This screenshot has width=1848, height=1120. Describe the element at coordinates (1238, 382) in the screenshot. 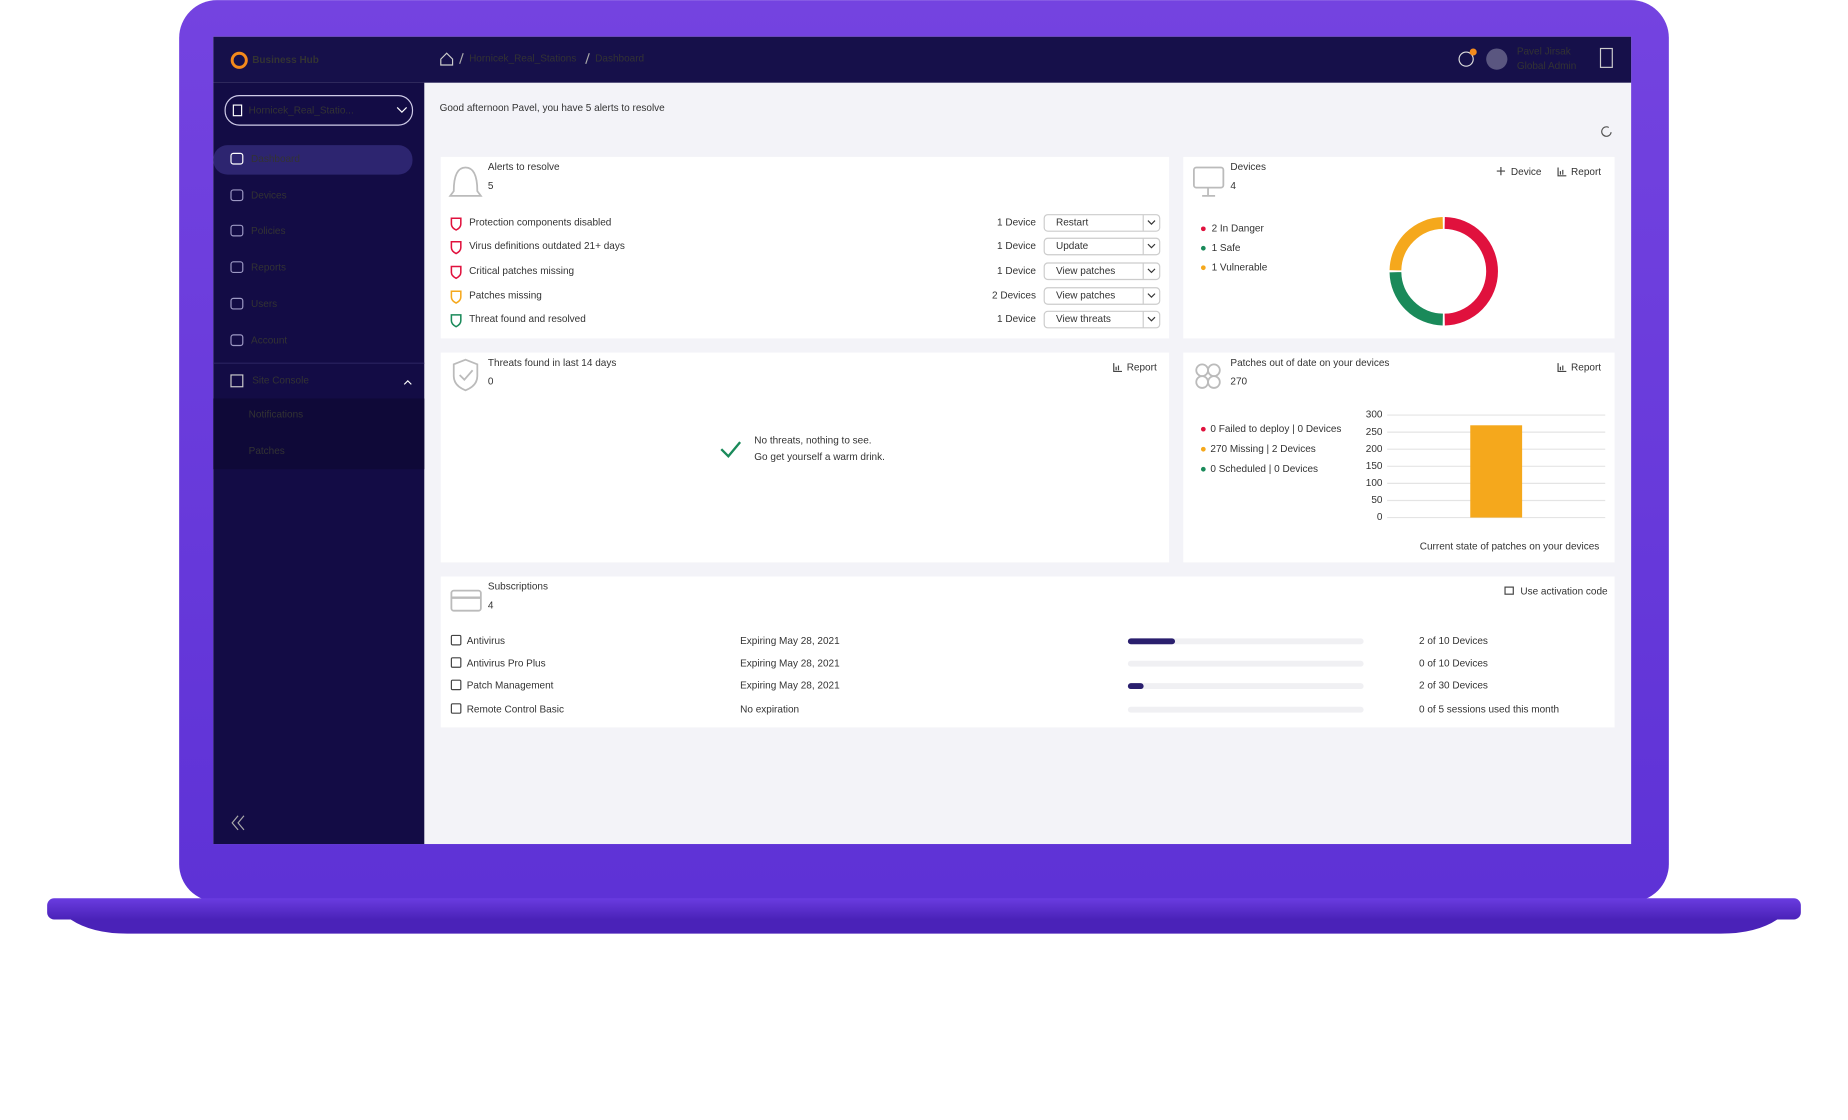

I see `card-count: 270` at that location.